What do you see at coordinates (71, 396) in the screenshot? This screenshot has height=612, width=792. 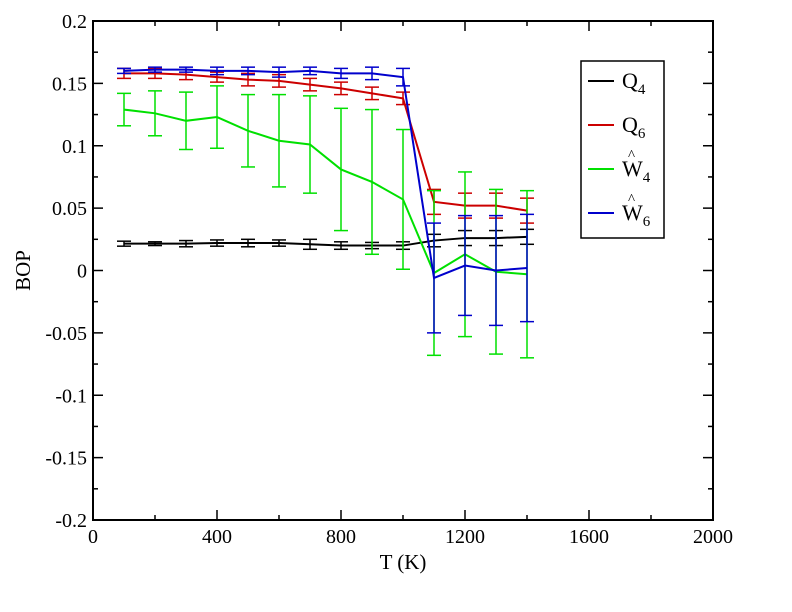 I see `y-tick-label: -0.1` at bounding box center [71, 396].